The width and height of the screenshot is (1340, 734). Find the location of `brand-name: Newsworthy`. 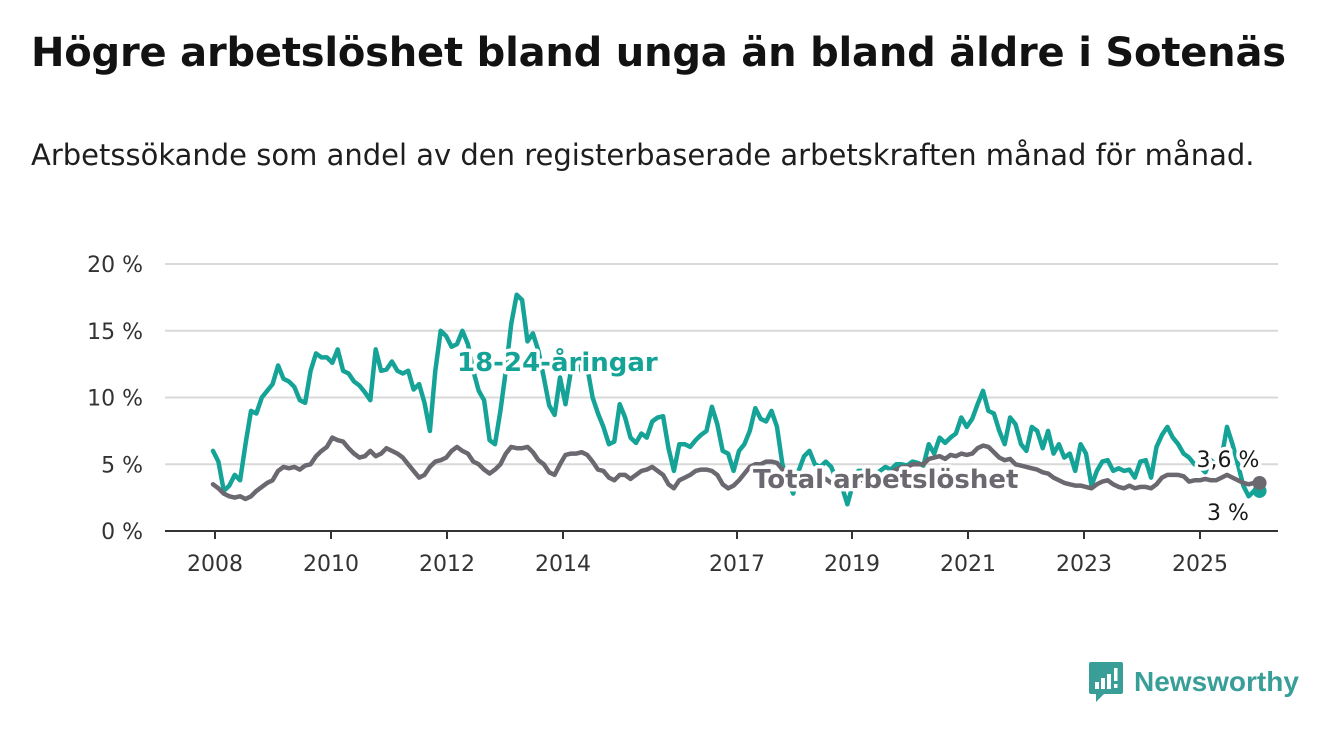

brand-name: Newsworthy is located at coordinates (1216, 681).